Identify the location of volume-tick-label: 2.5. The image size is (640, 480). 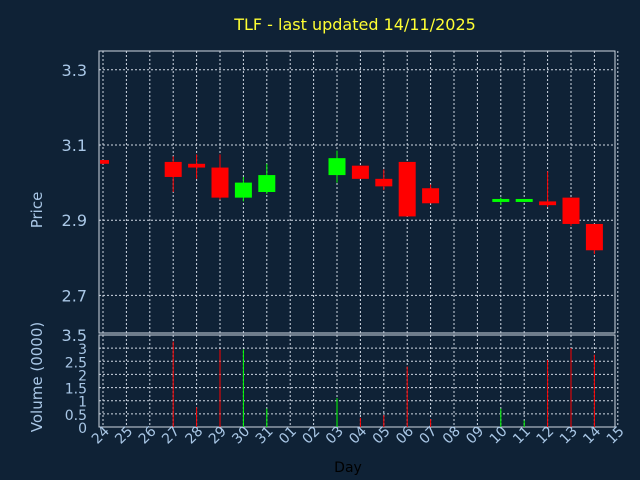
(76, 363).